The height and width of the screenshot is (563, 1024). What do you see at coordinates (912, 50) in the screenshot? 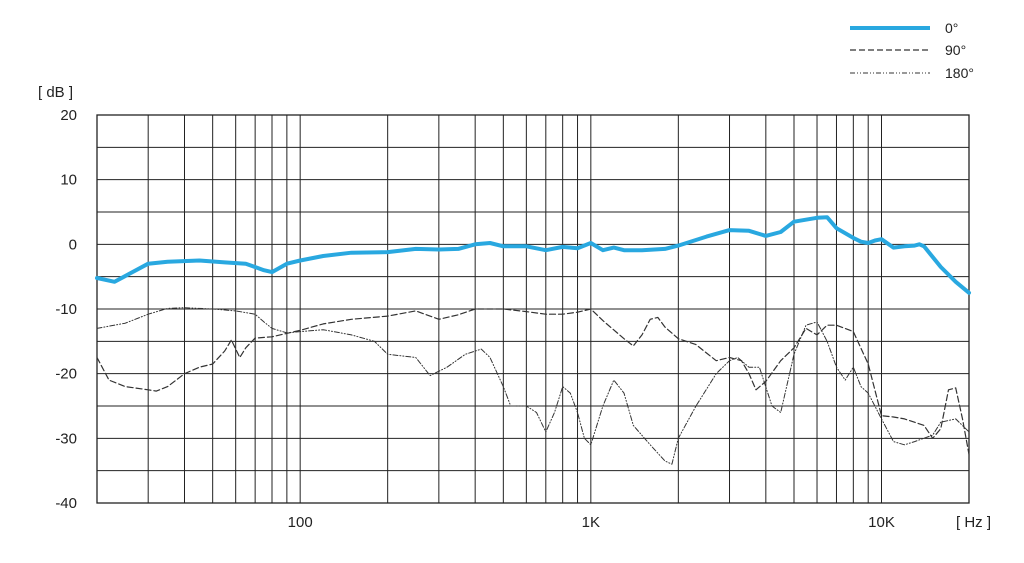
I see `legend: 0° 90° 180°` at bounding box center [912, 50].